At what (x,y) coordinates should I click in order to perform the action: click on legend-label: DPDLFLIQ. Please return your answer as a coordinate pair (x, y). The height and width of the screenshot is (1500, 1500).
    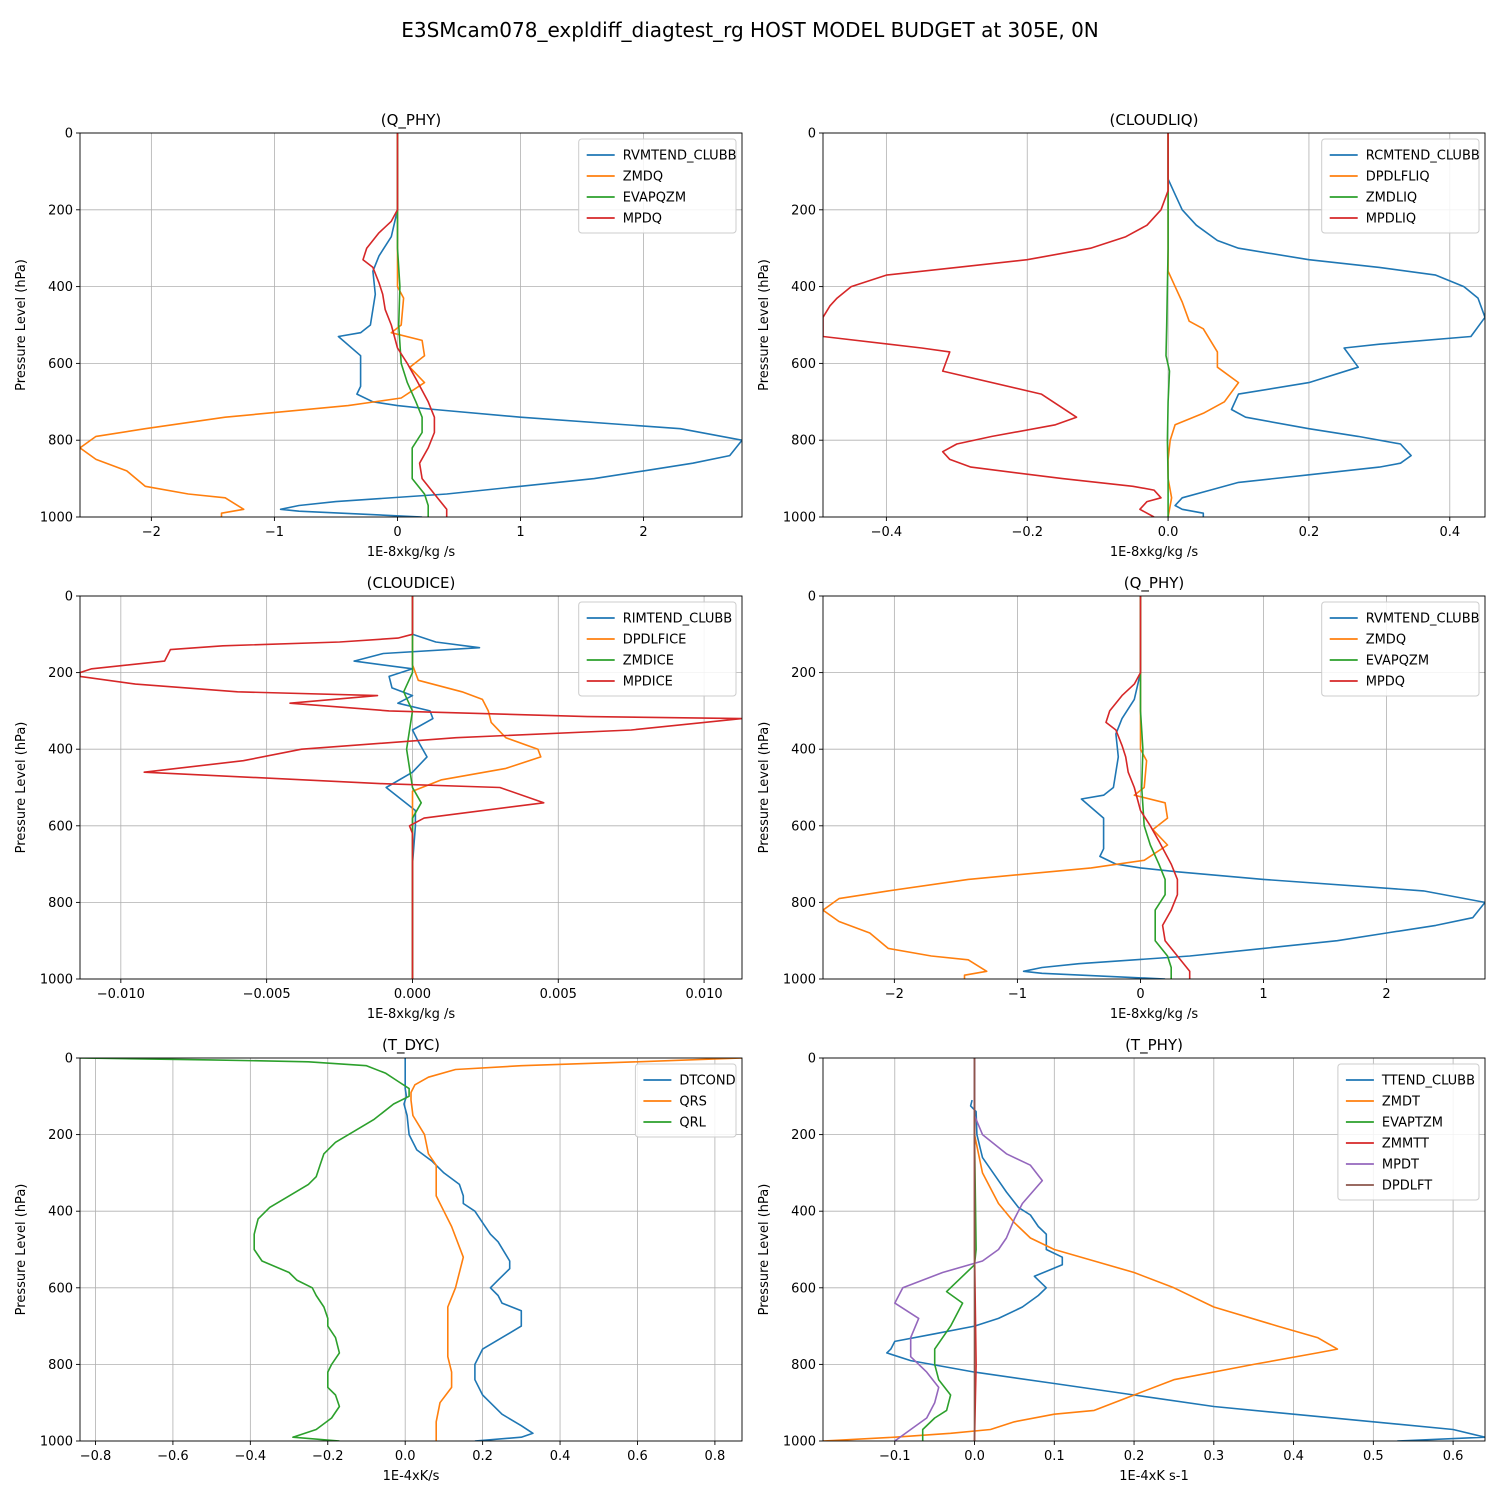
    Looking at the image, I should click on (1398, 177).